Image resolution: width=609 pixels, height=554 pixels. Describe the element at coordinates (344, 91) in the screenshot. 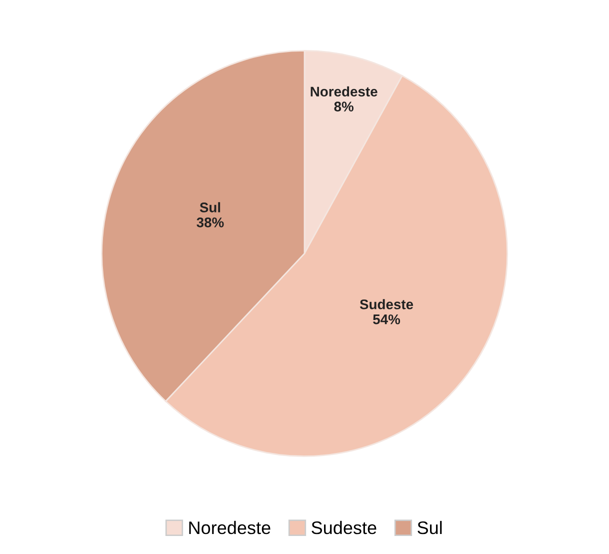

I see `slice-label: Noredeste` at that location.